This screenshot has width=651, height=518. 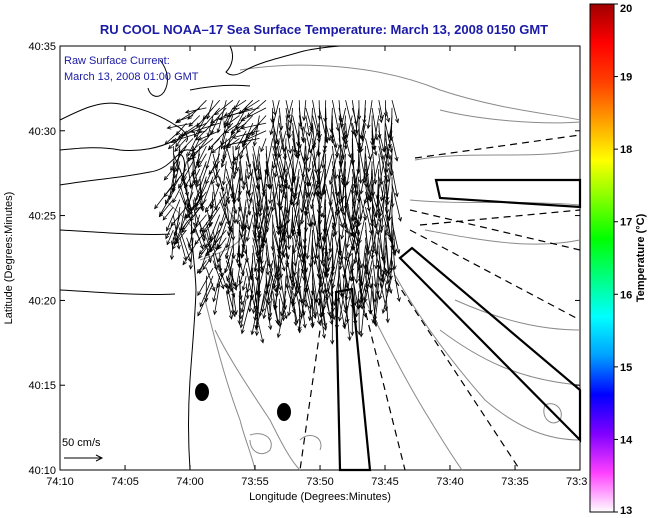 I want to click on colorbar-tick-label: 16, so click(x=626, y=295).